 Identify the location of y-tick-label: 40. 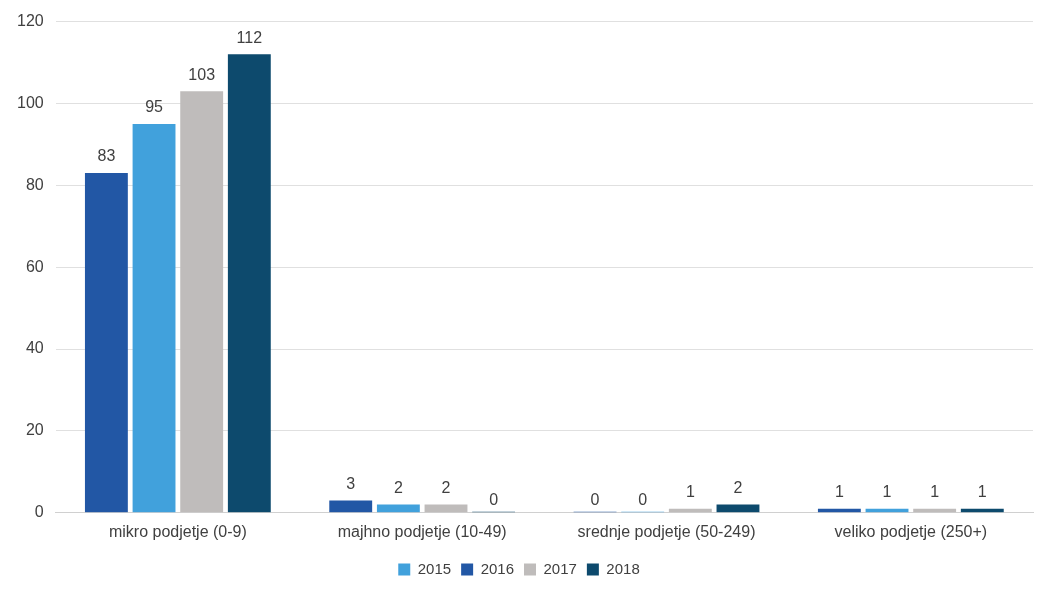
(34, 348).